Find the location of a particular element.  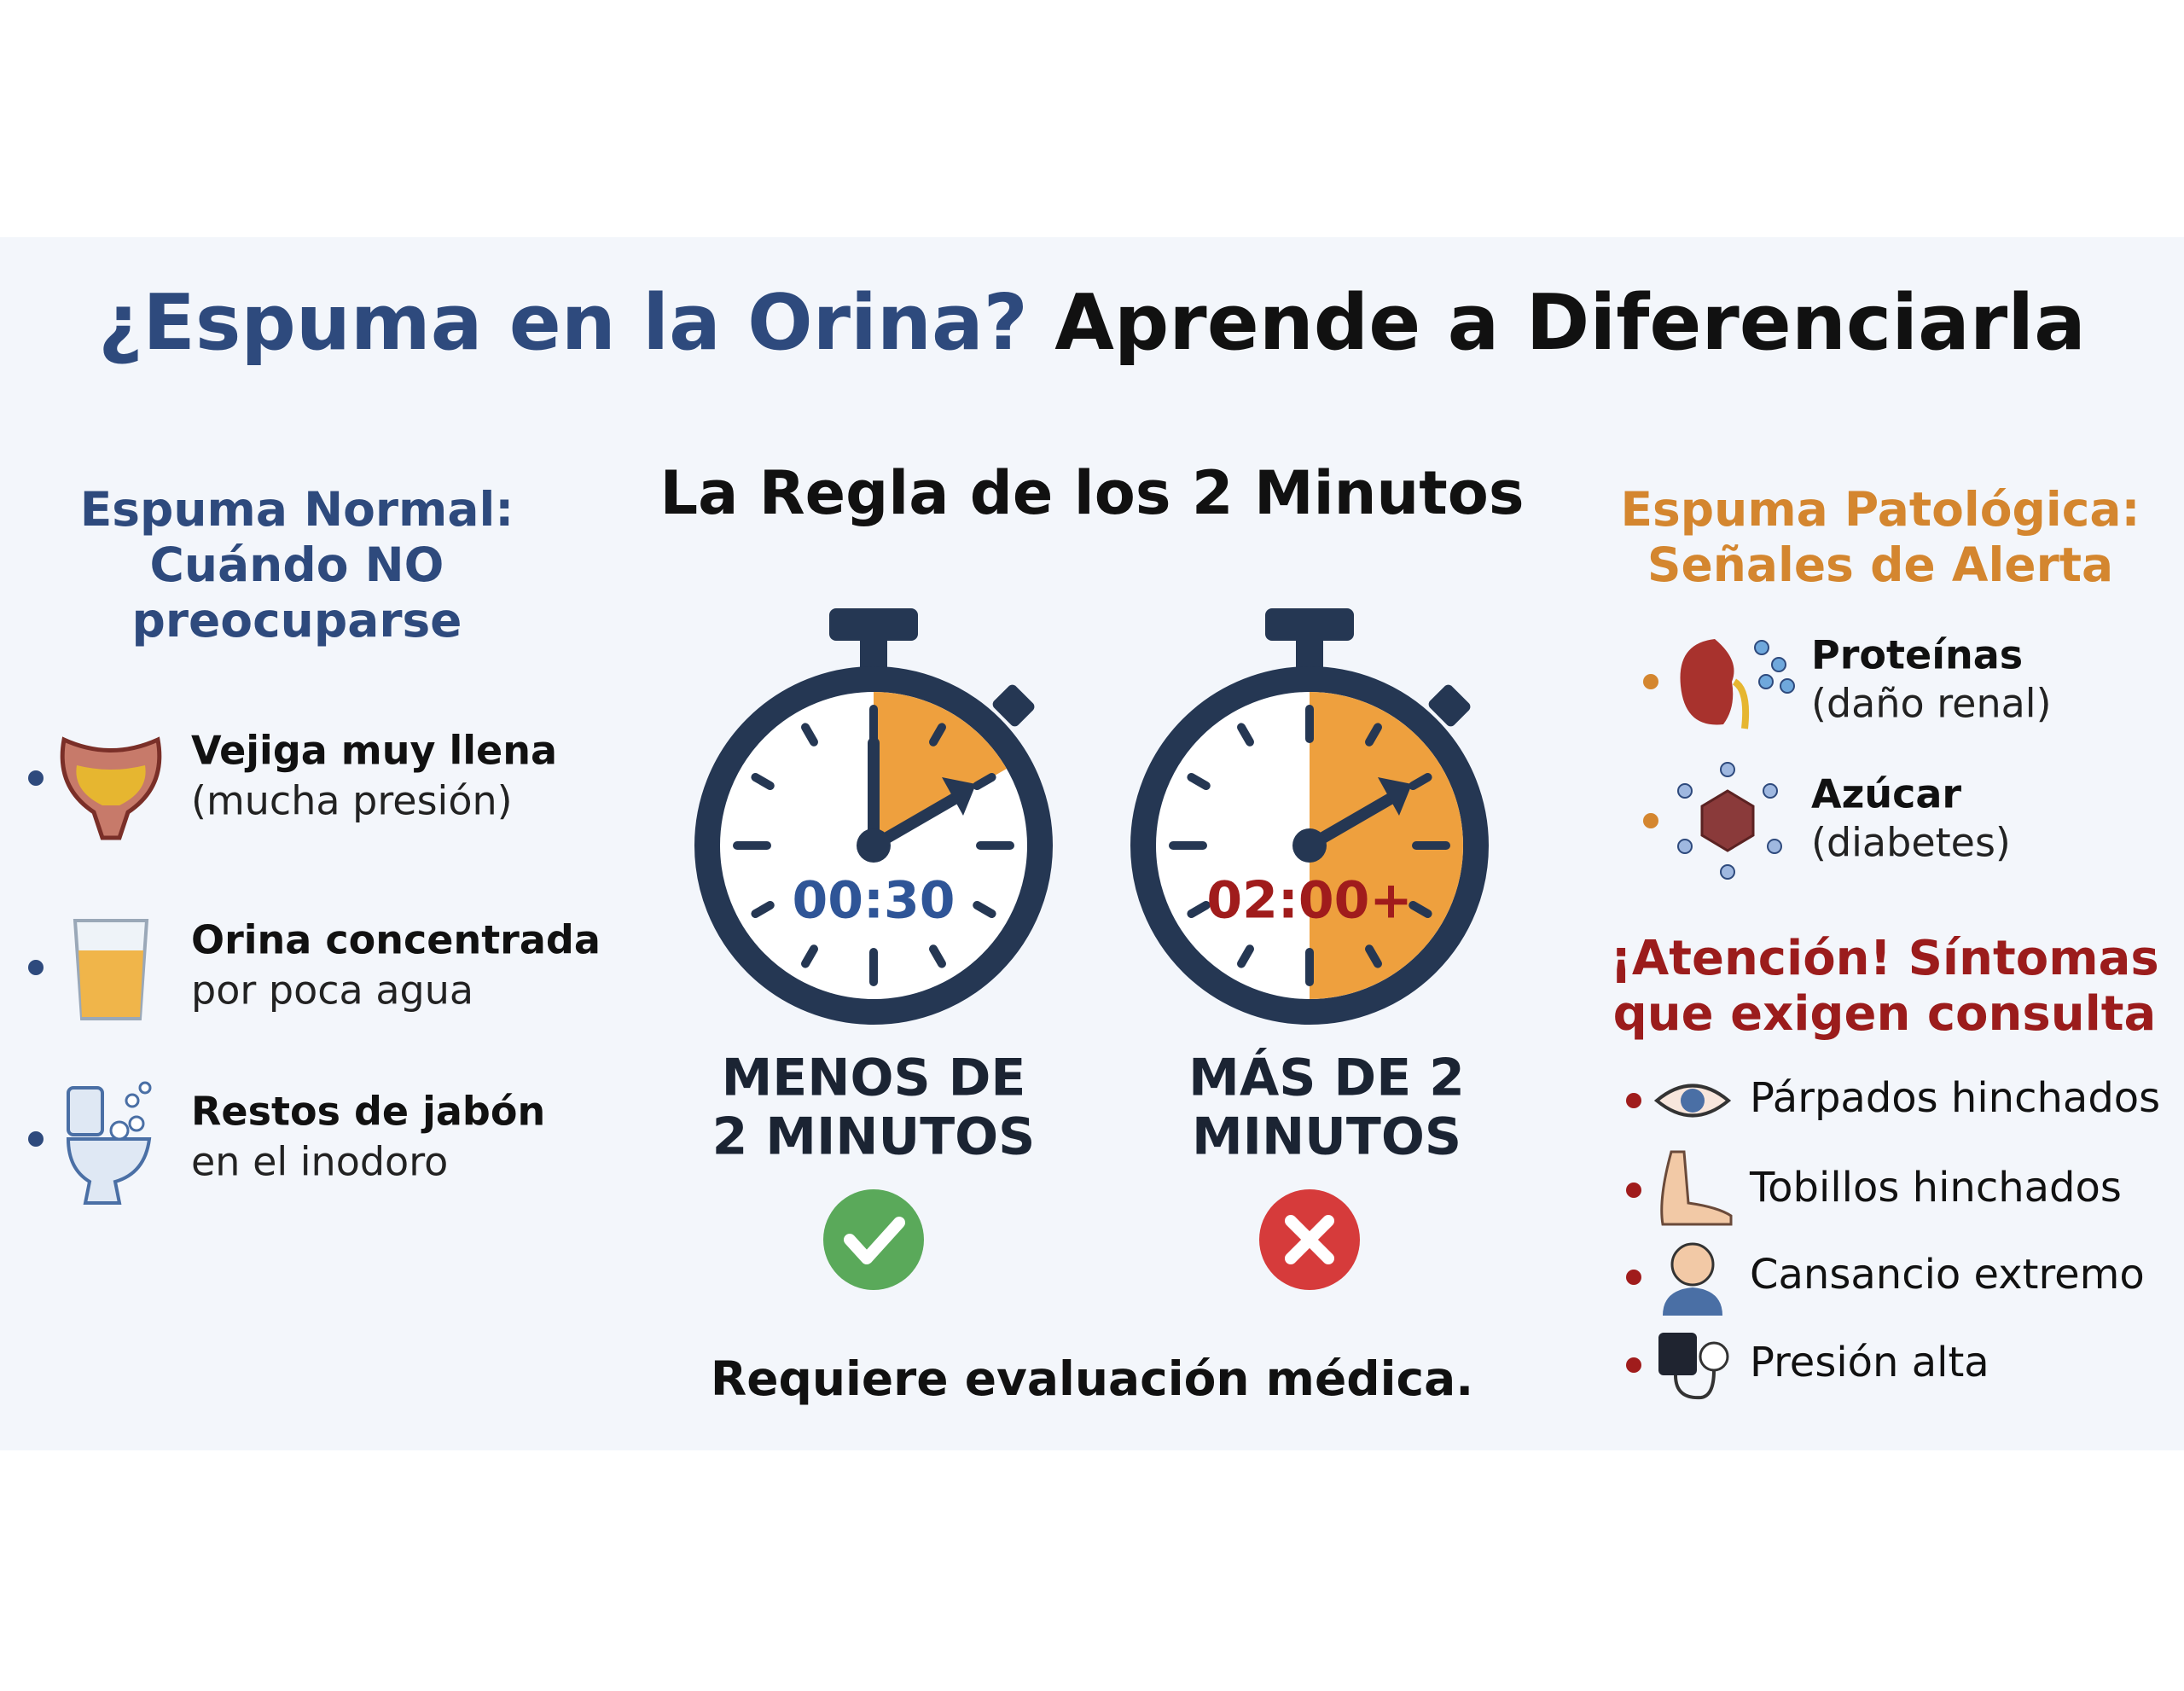

item-text: (diabetes) is located at coordinates (1911, 843).